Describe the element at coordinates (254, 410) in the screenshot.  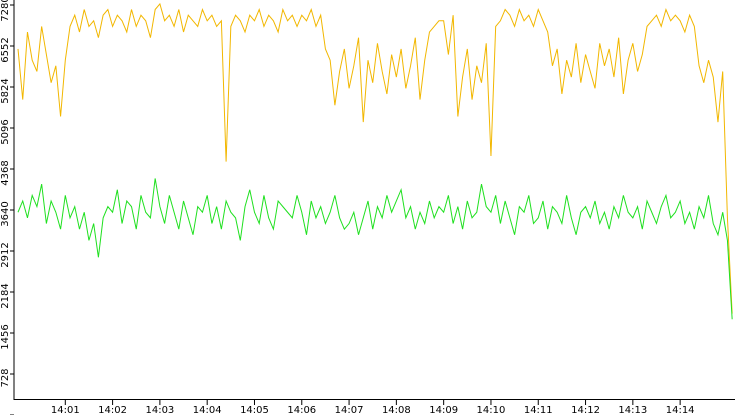
I see `x-tick-label: 14:05` at that location.